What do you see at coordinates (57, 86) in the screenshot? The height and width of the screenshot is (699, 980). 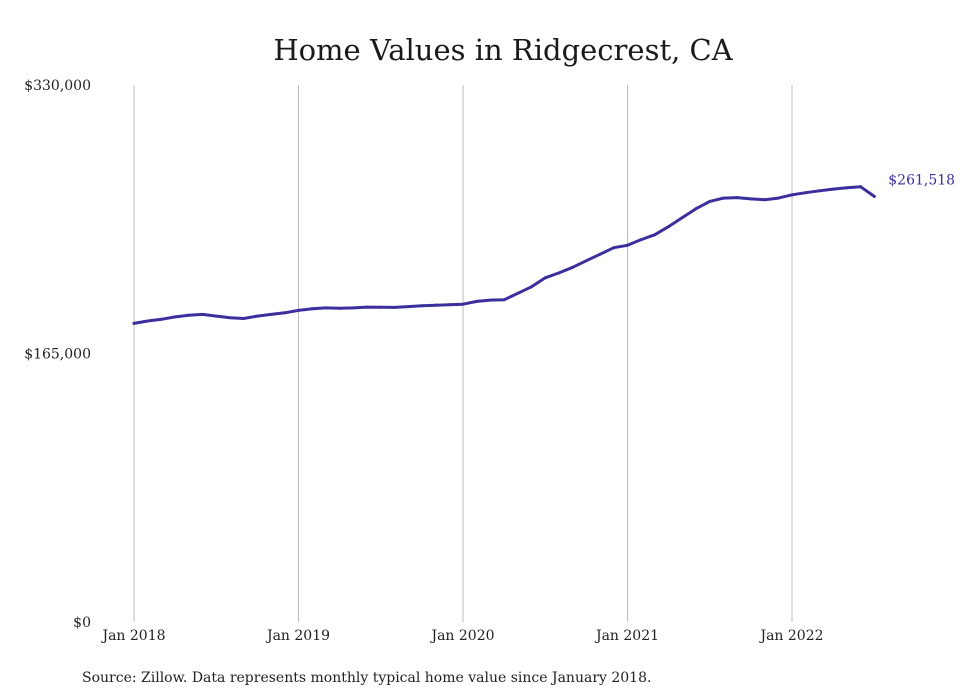 I see `y-tick-label: $330,000` at bounding box center [57, 86].